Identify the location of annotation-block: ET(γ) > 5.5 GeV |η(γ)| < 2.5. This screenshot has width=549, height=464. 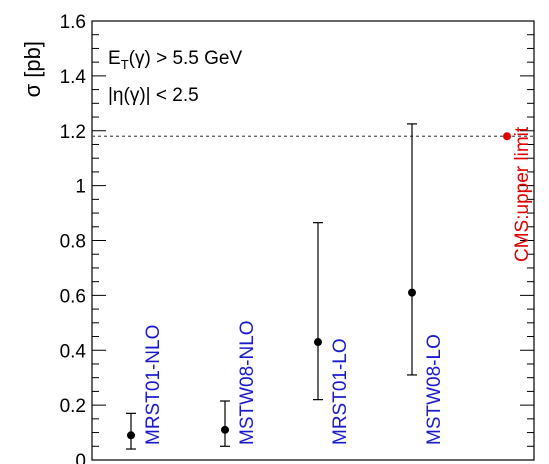
(175, 77).